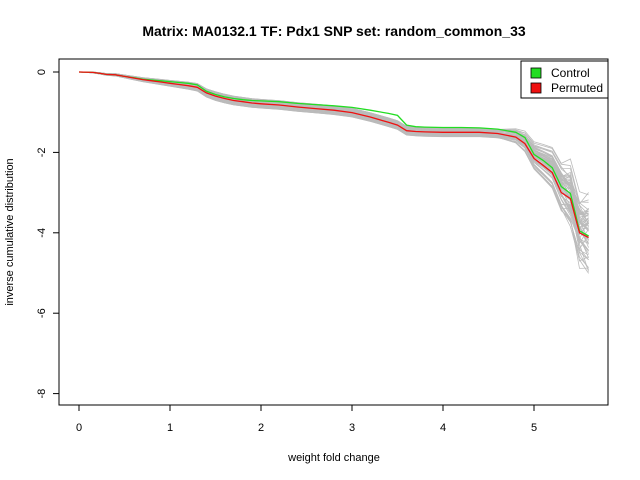 The width and height of the screenshot is (640, 480). I want to click on legend: Control Permuted, so click(564, 79).